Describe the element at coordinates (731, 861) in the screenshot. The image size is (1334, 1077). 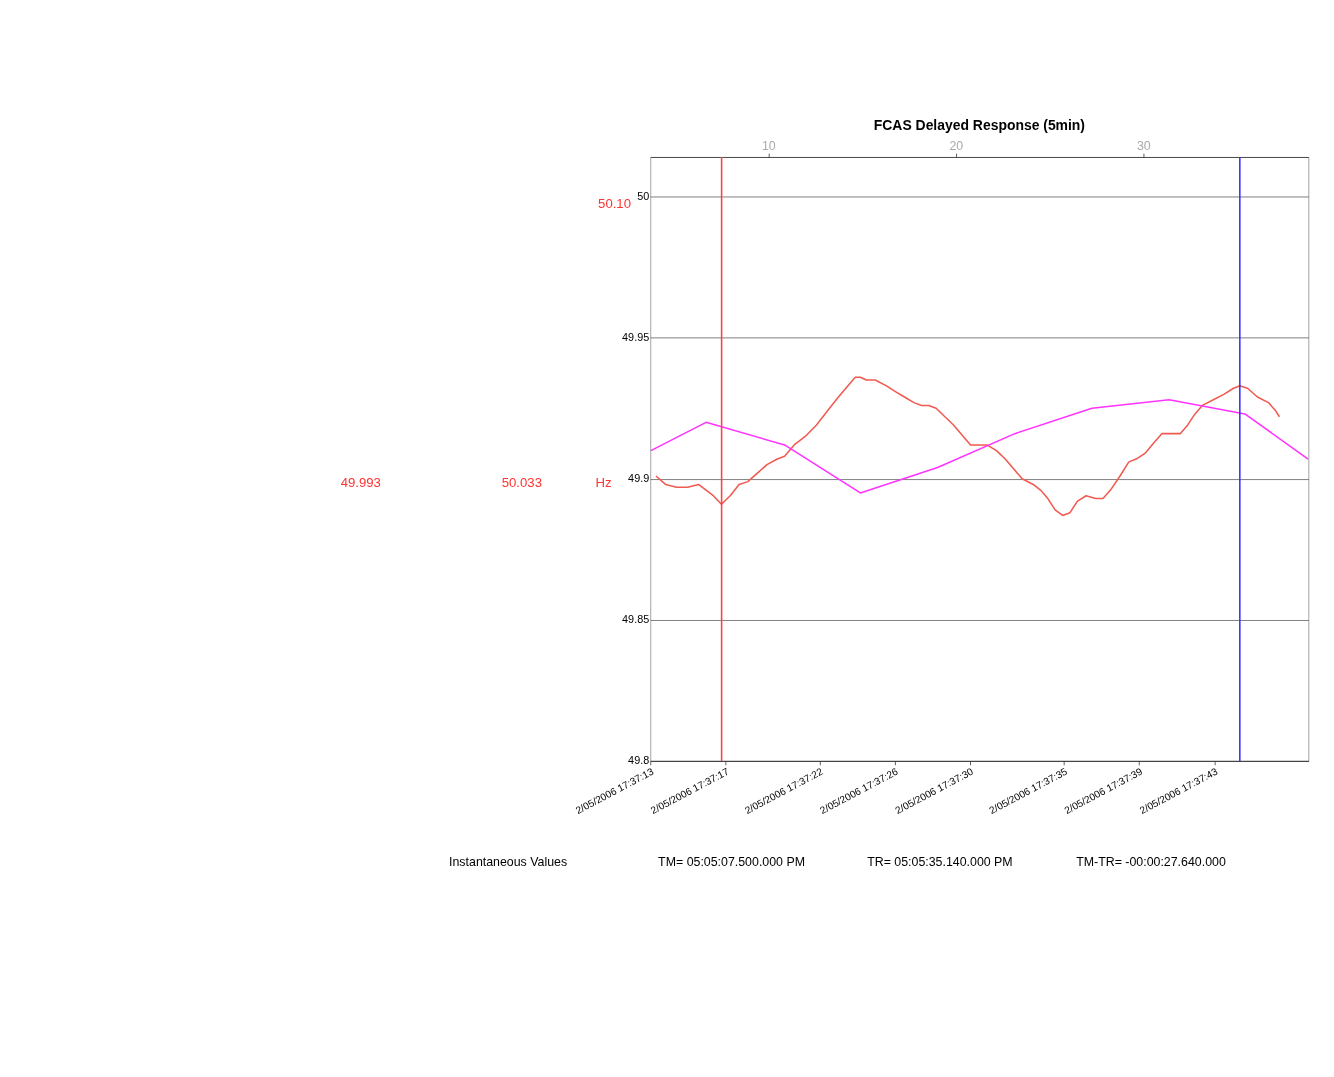
I see `text: TM= 05:05:07.500.000 PM` at that location.